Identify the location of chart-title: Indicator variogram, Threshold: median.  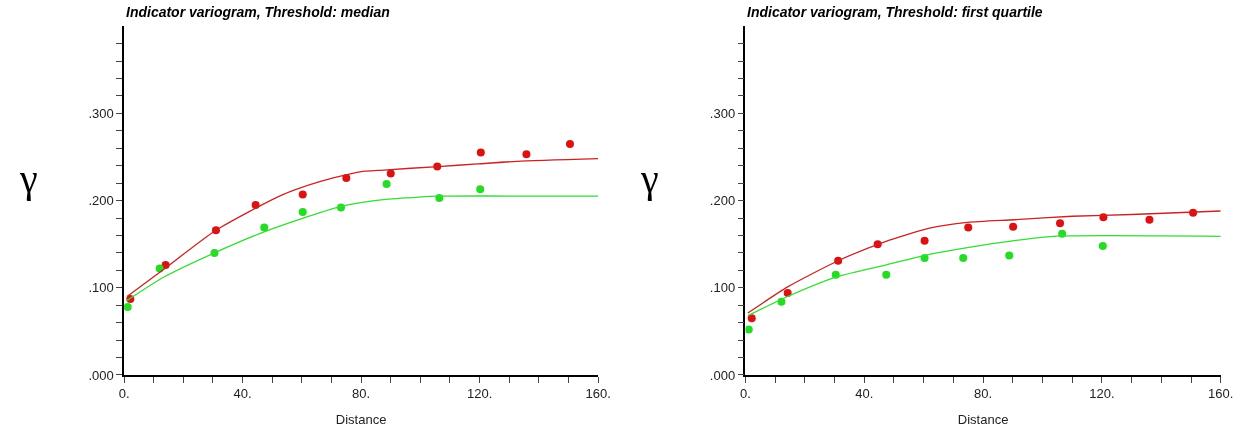
(258, 12).